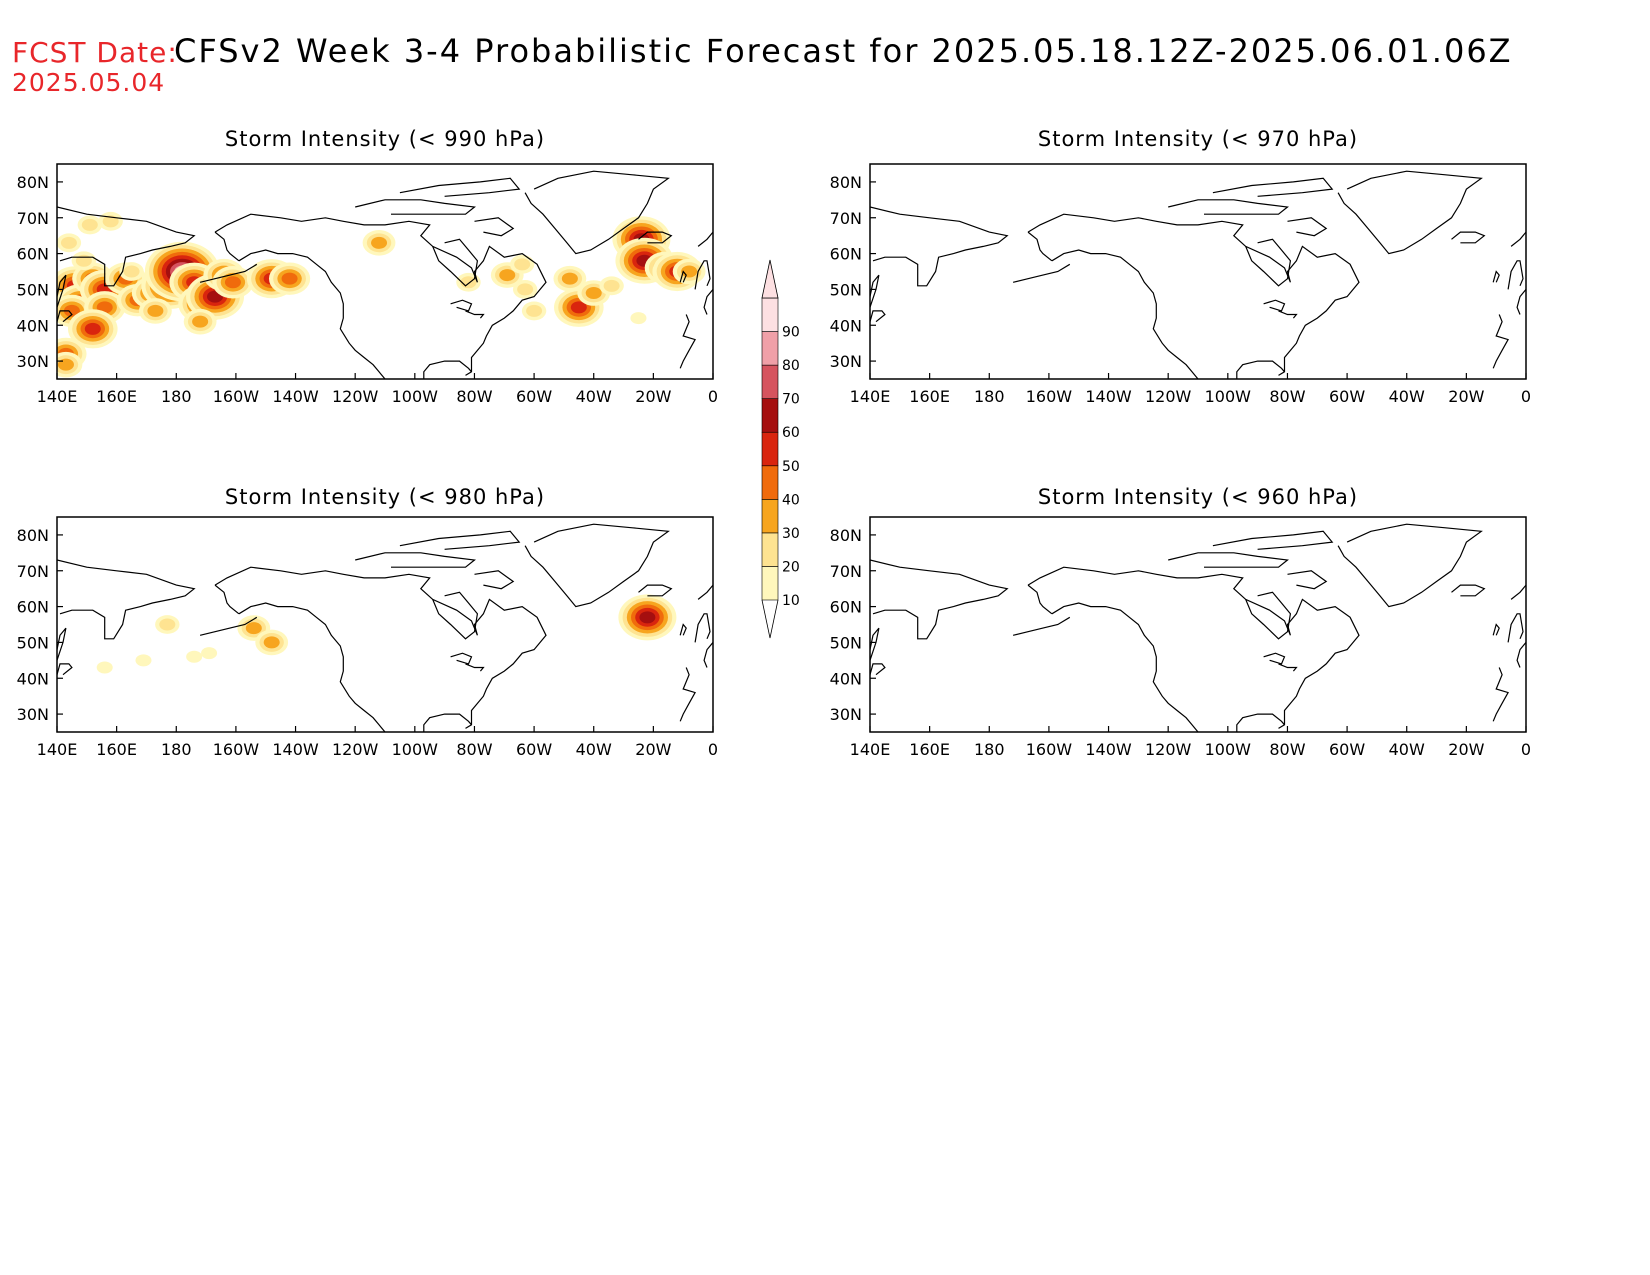 The height and width of the screenshot is (1275, 1650). I want to click on y-tick-label: 80N, so click(846, 182).